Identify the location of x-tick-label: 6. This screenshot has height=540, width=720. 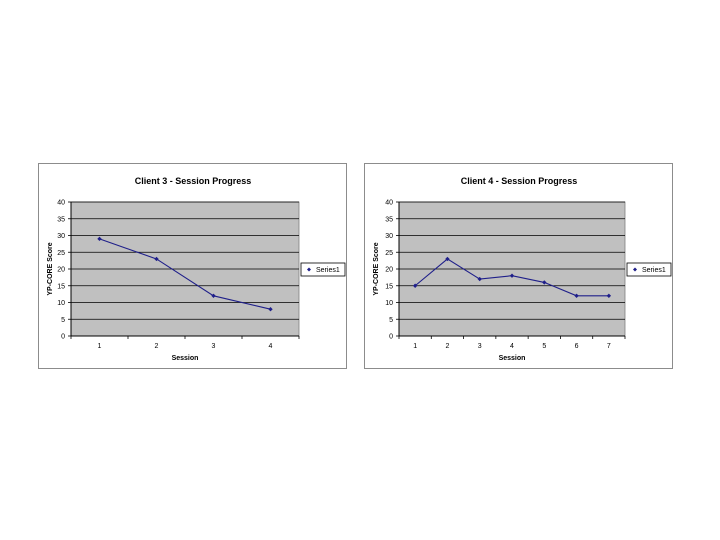
(577, 346).